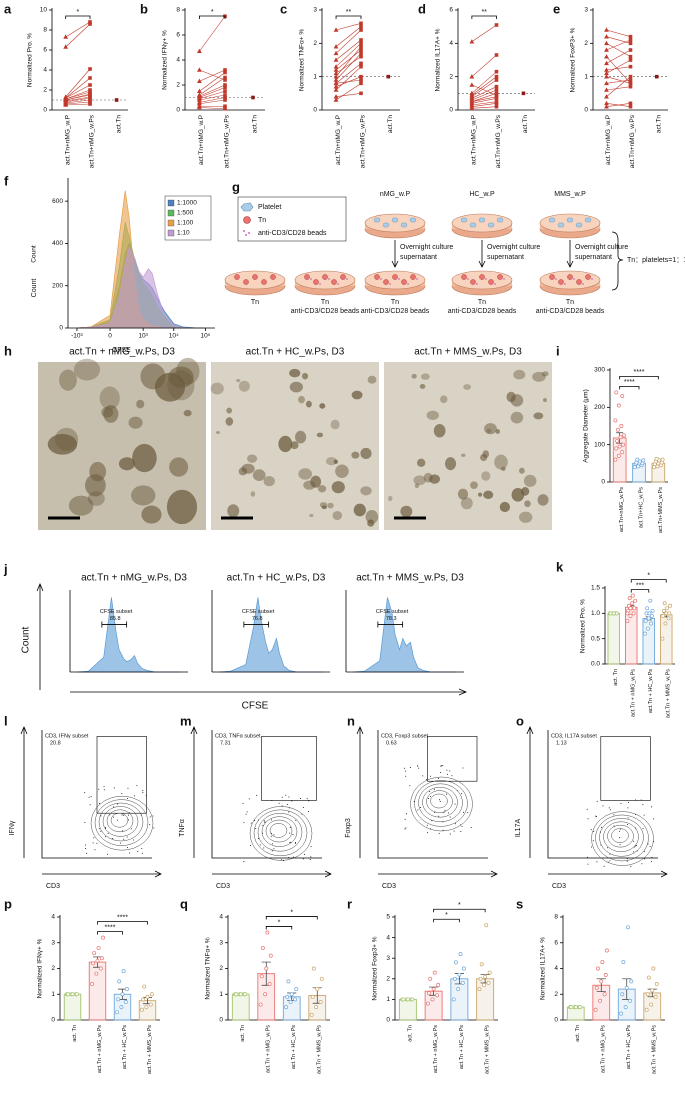 The image size is (685, 1093). I want to click on y-tick-label: 4, so click(178, 60).